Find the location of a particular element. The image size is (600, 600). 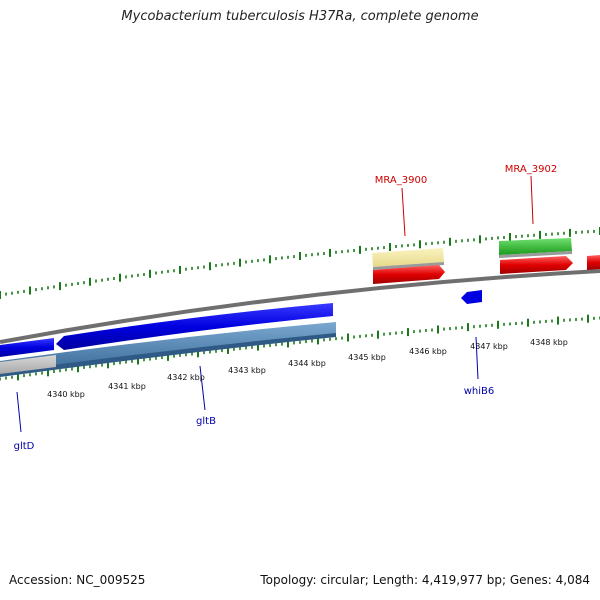

genome-backbone is located at coordinates (300, 306).